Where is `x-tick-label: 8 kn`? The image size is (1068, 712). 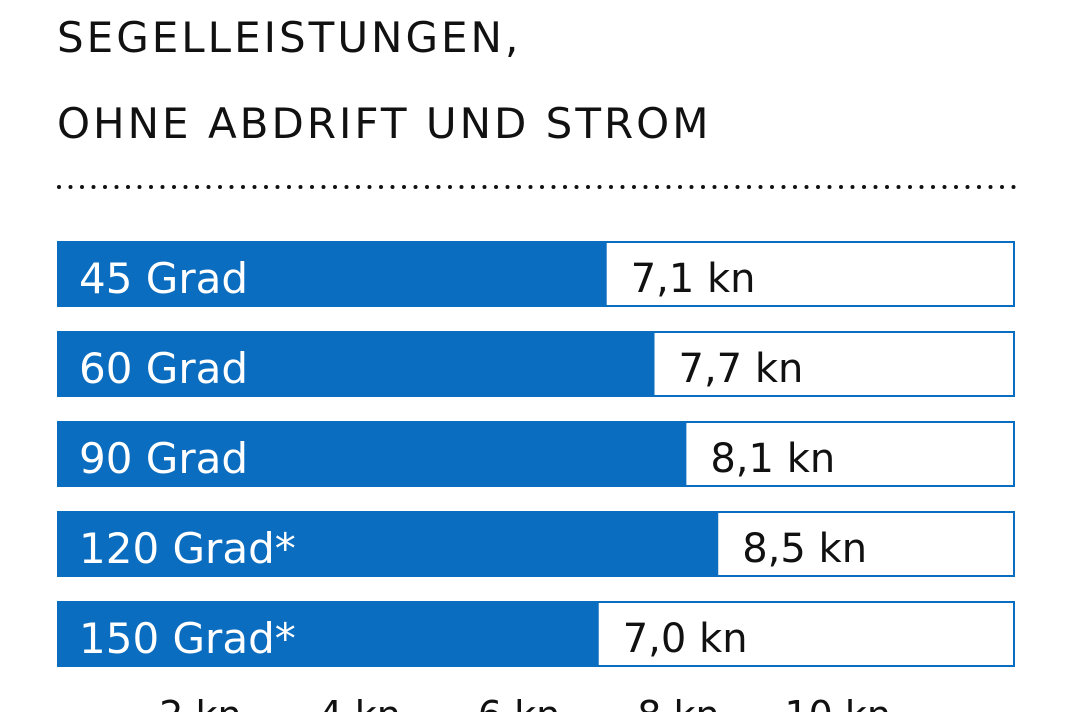
x-tick-label: 8 kn is located at coordinates (678, 702).